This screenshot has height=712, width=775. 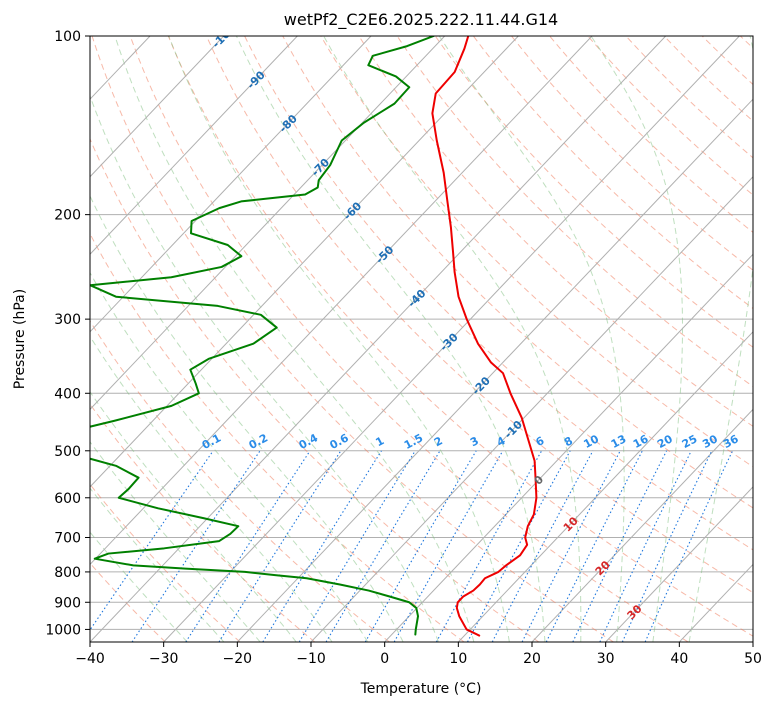 I want to click on mixing-ratio-label: 36, so click(x=731, y=441).